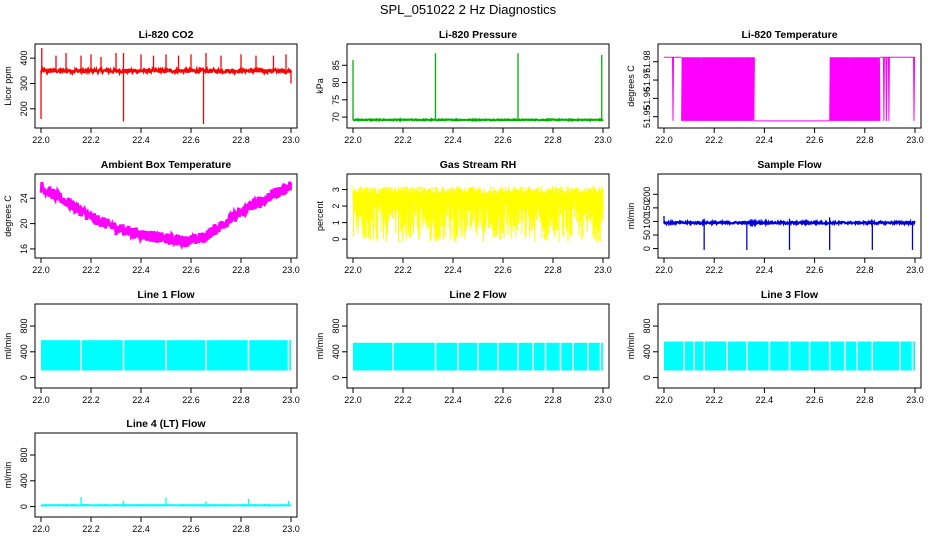  I want to click on y-tick-label: 51.96, so click(647, 98).